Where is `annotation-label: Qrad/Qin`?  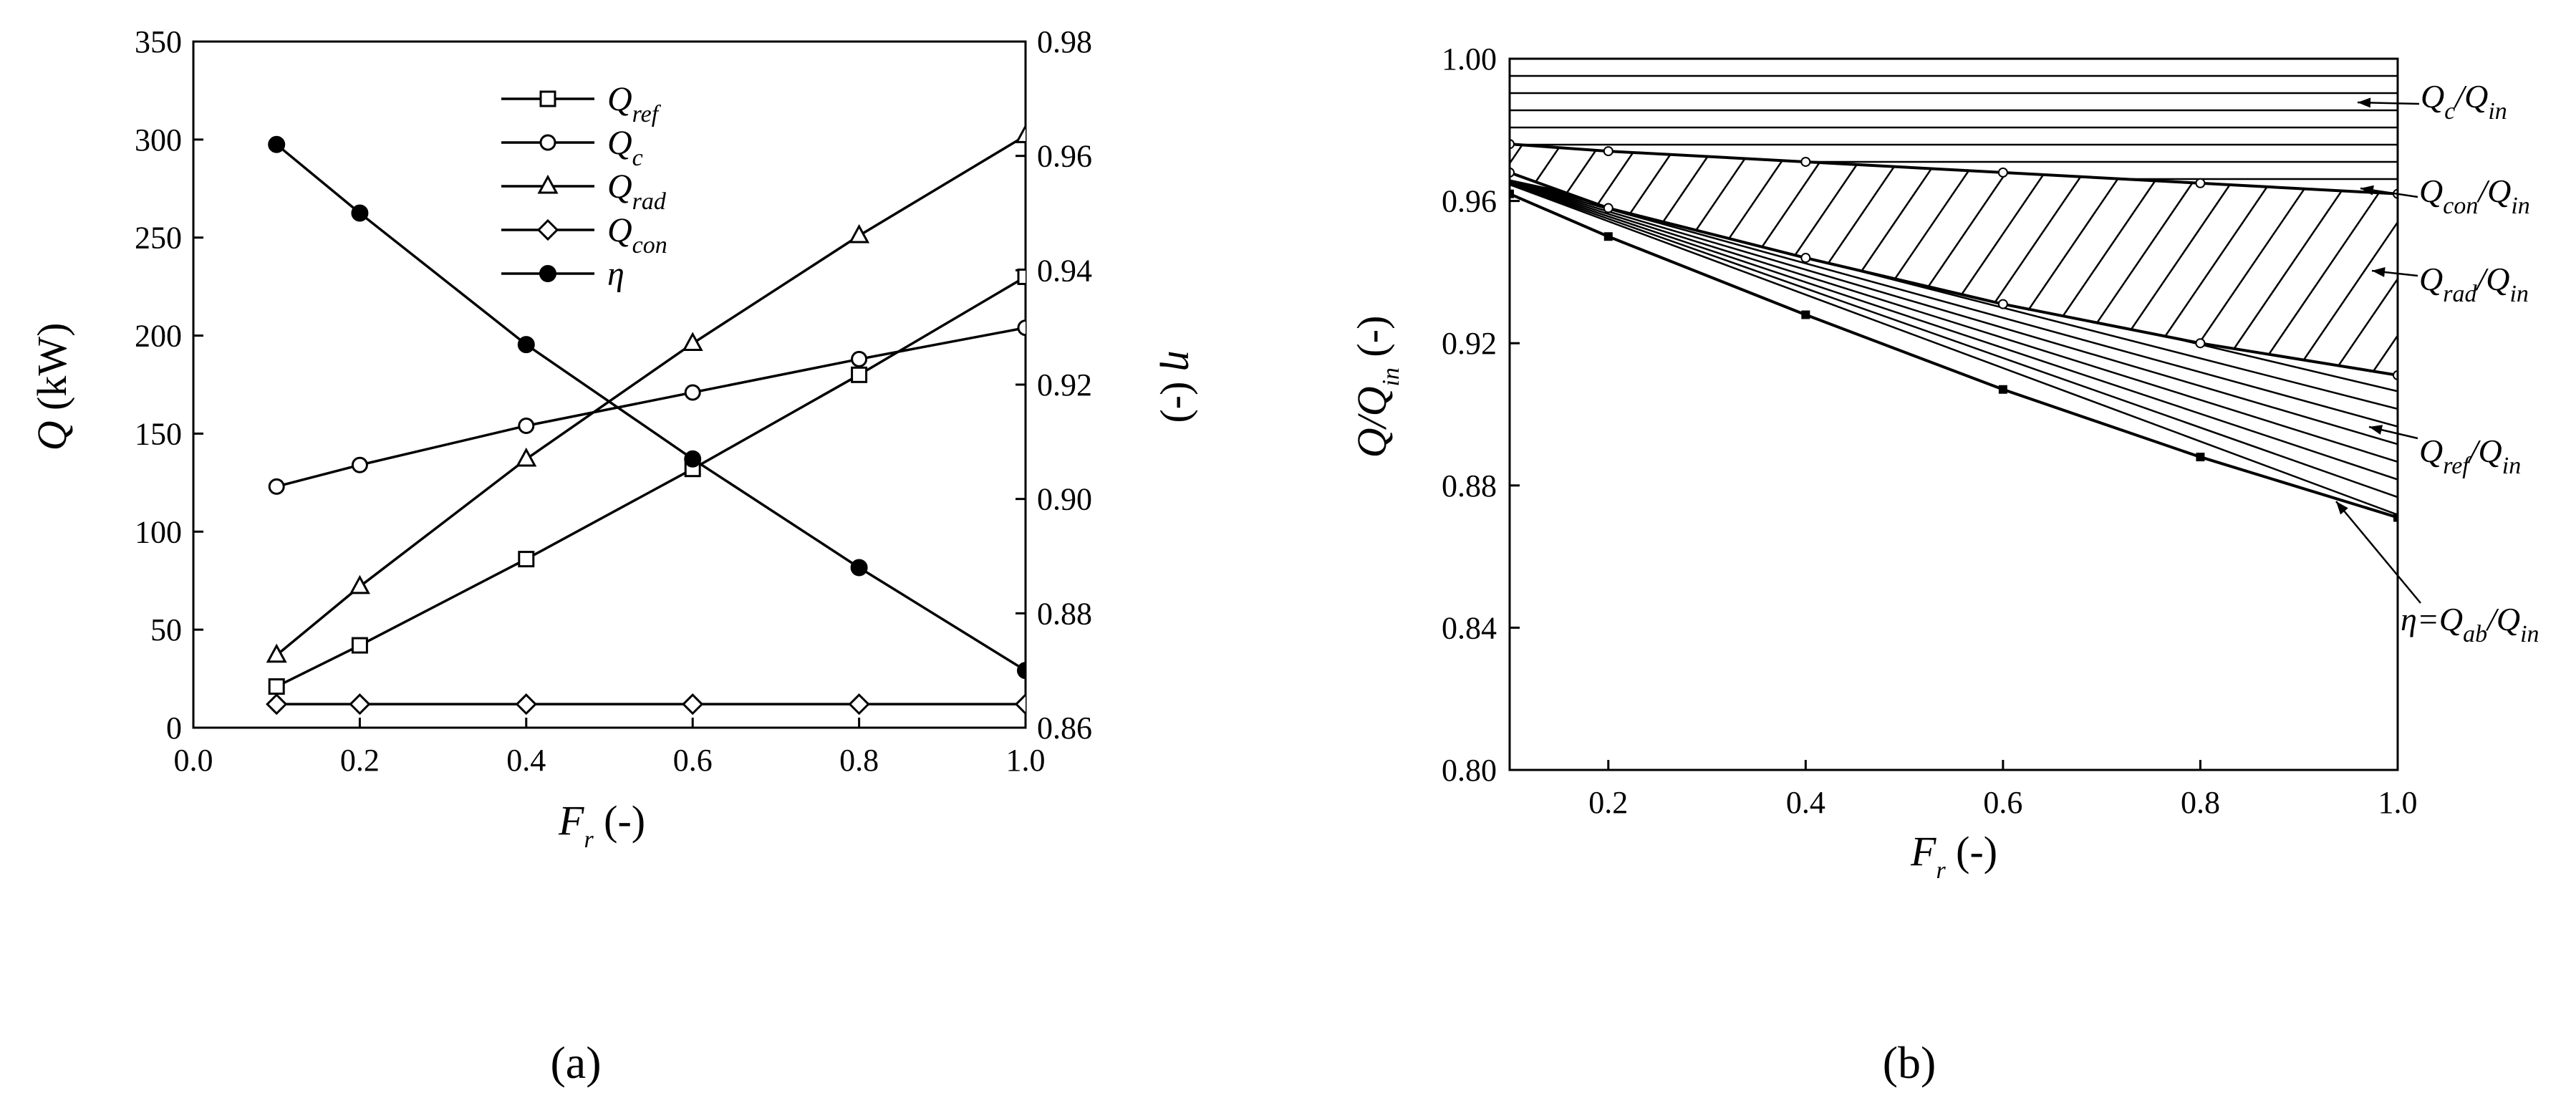 annotation-label: Qrad/Qin is located at coordinates (2474, 284).